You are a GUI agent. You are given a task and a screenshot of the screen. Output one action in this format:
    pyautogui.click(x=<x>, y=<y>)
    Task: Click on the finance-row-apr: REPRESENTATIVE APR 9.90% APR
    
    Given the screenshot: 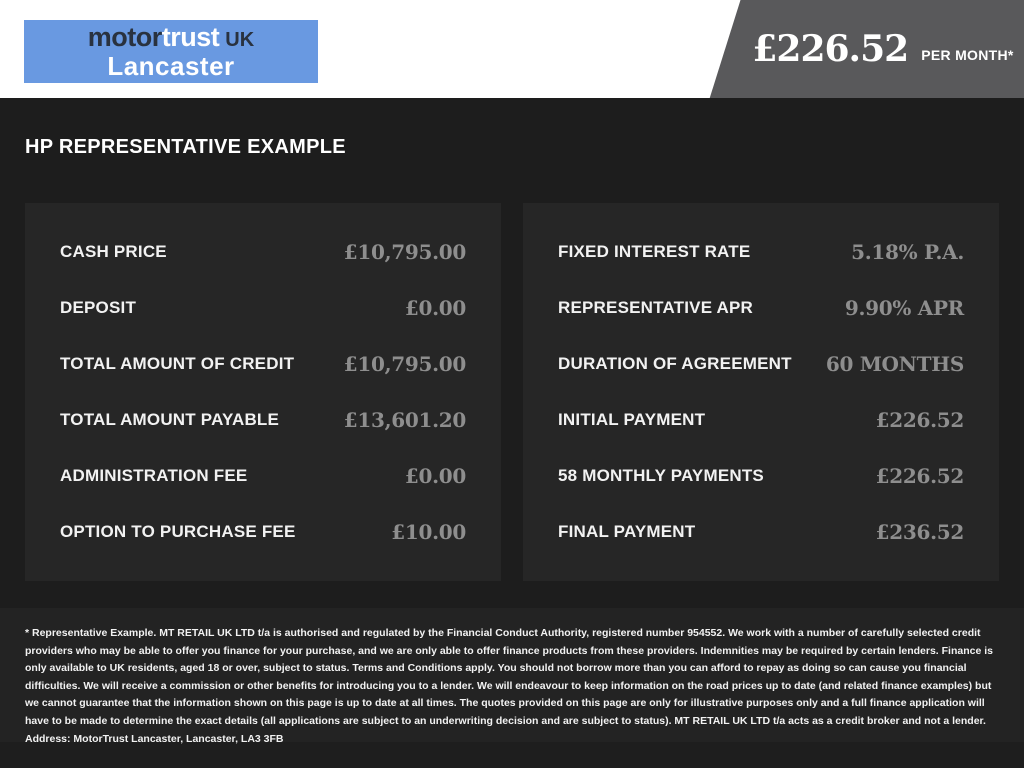 What is the action you would take?
    pyautogui.click(x=761, y=308)
    